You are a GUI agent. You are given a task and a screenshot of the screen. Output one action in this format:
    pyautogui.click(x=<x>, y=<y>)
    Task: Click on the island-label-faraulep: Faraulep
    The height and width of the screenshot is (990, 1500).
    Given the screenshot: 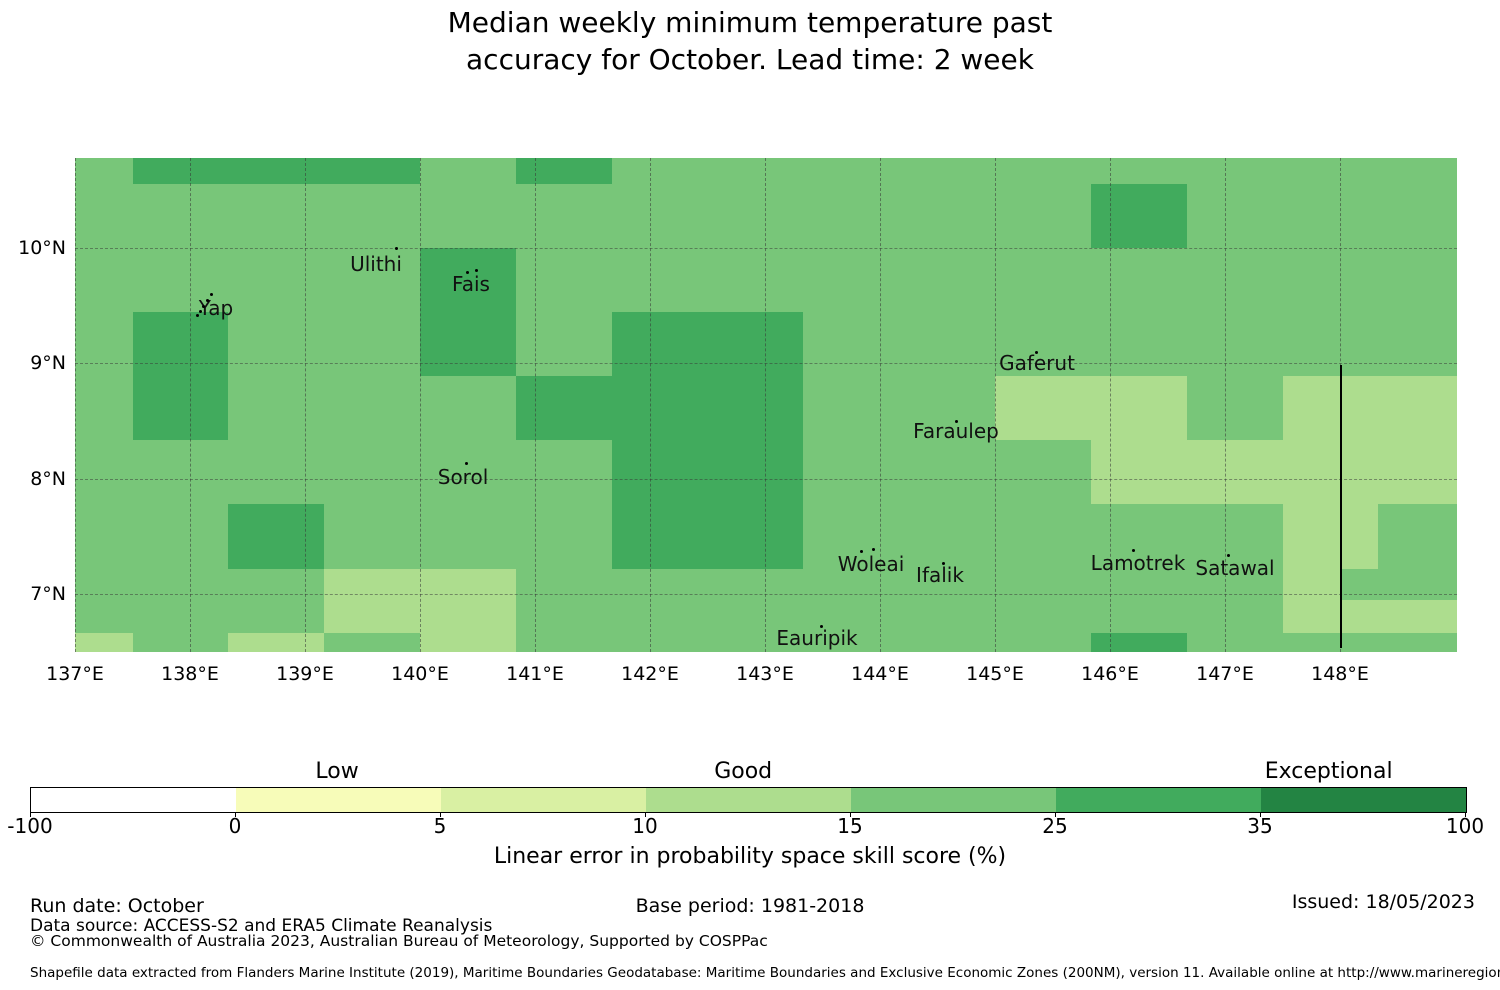 What is the action you would take?
    pyautogui.click(x=956, y=431)
    